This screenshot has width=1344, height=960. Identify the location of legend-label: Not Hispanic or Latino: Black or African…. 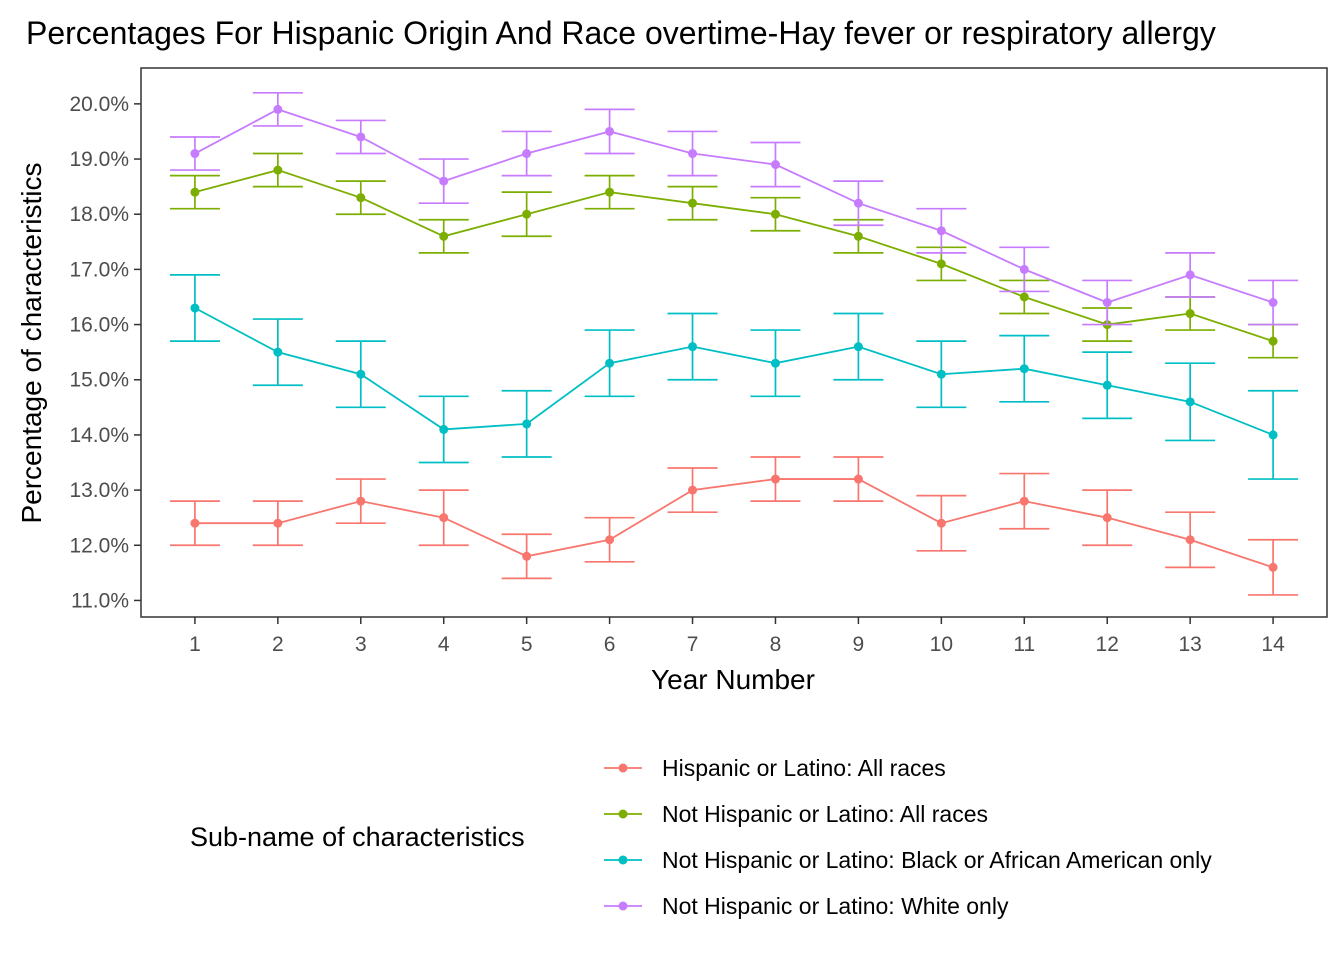
(937, 860).